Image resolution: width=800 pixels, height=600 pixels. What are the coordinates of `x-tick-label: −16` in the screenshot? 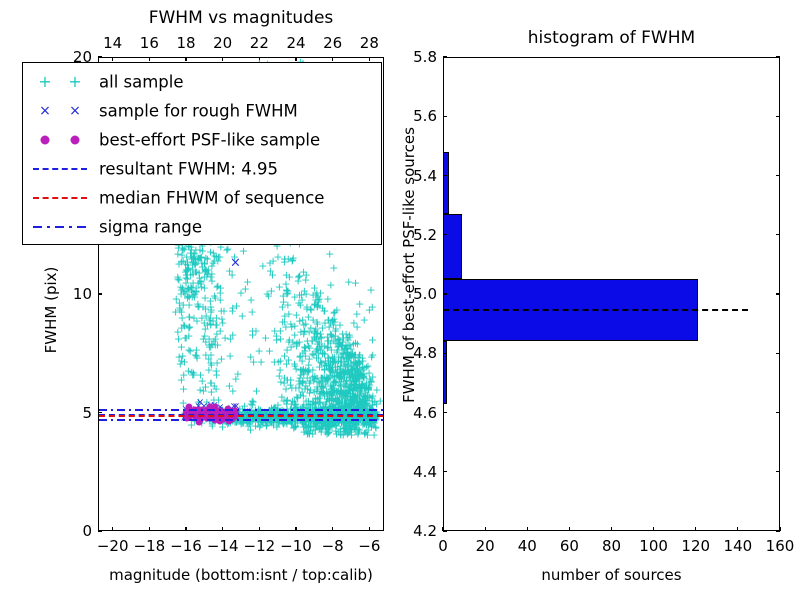 It's located at (186, 546).